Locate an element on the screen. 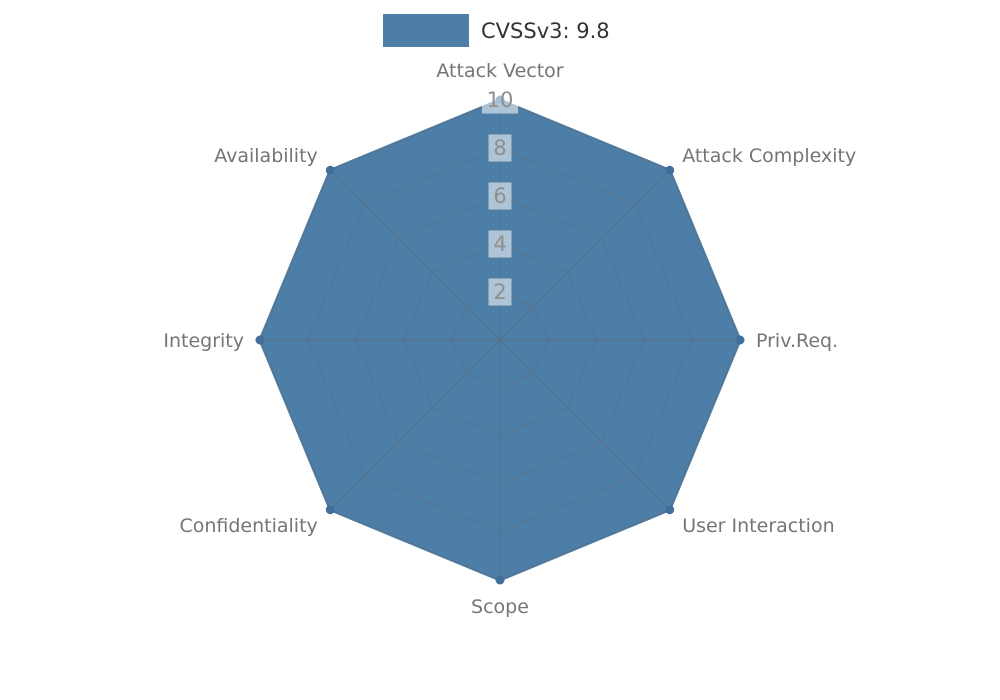 This screenshot has height=700, width=1000. axis-label-user-interaction: User Interaction is located at coordinates (758, 526).